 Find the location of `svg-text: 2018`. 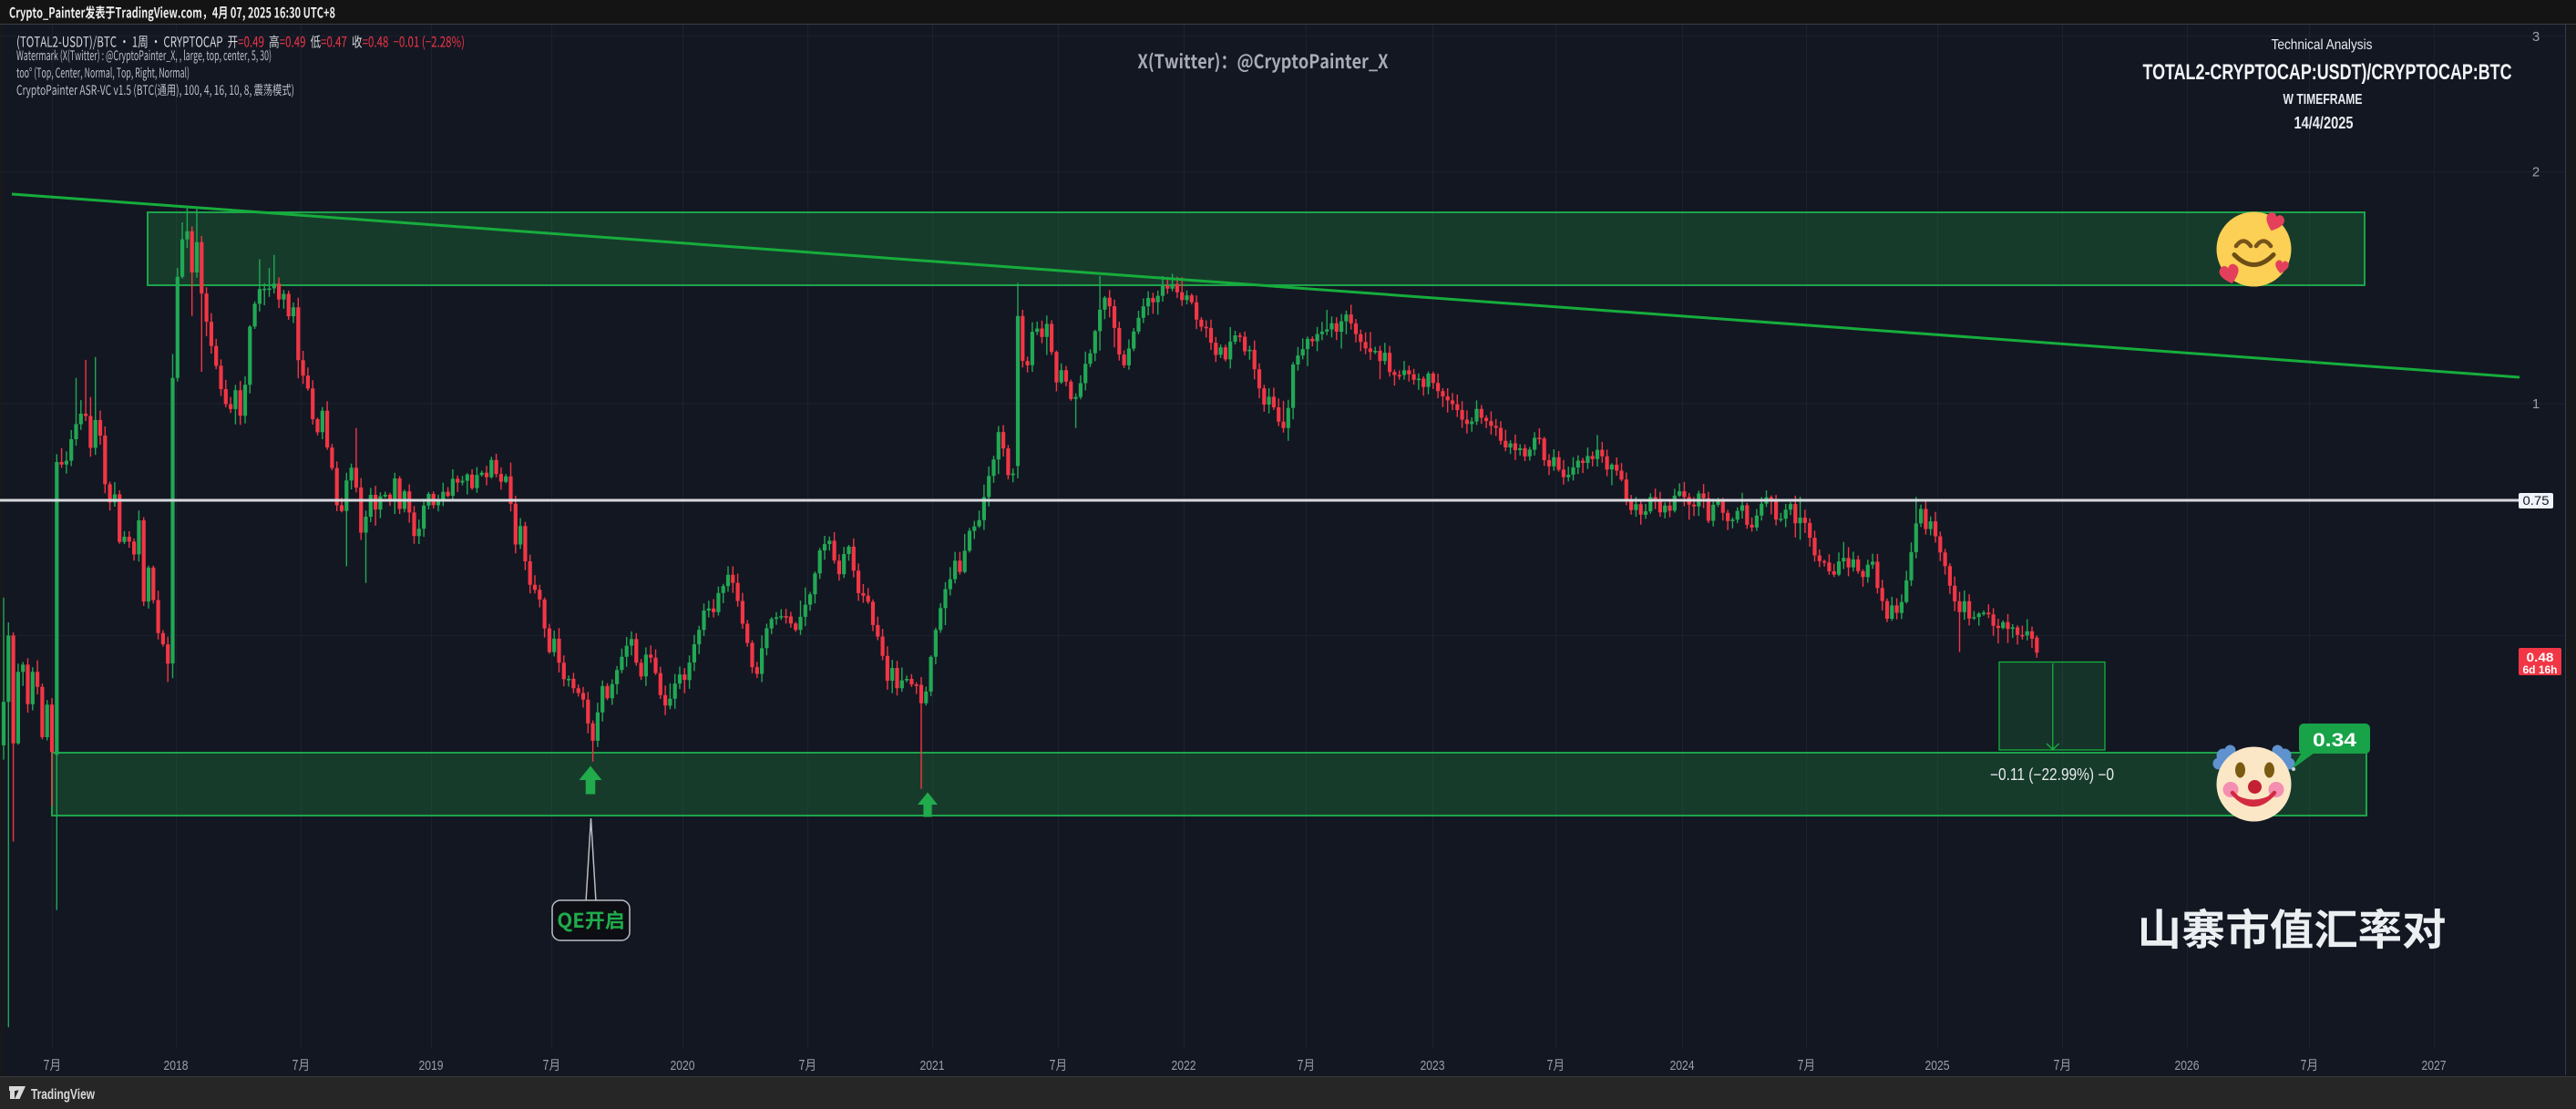

svg-text: 2018 is located at coordinates (177, 1065).